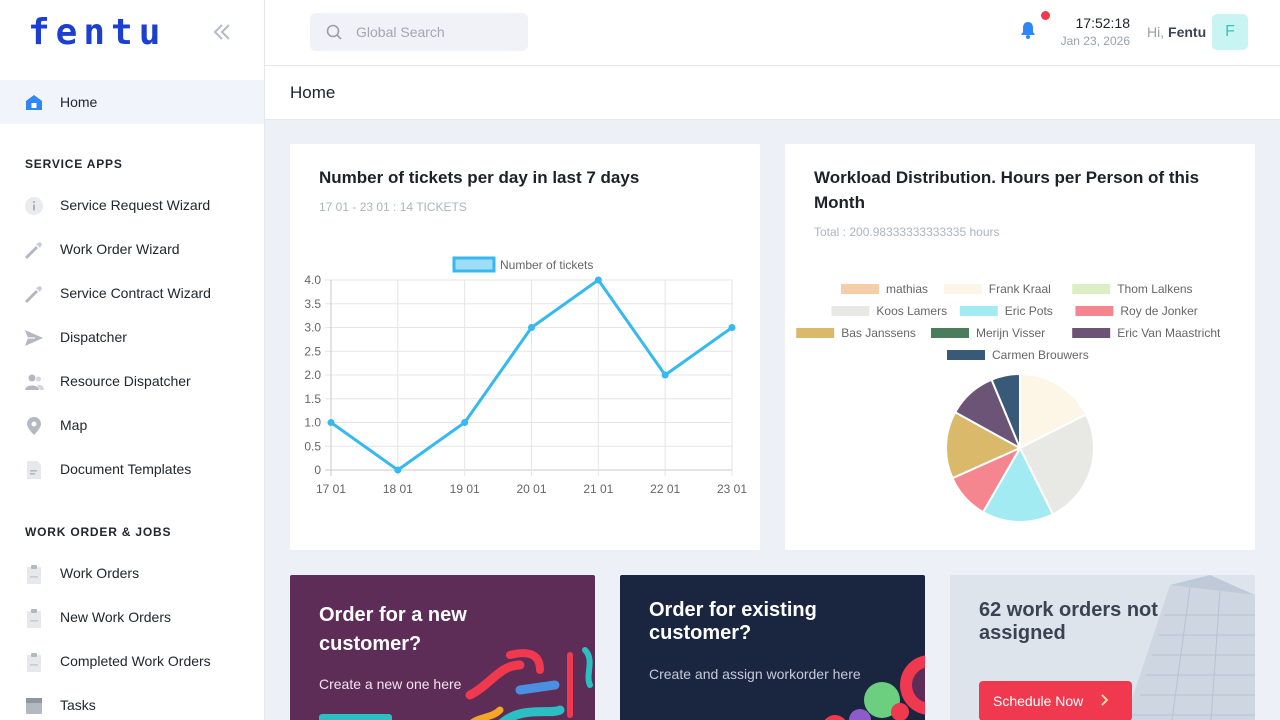 The height and width of the screenshot is (720, 1280). What do you see at coordinates (700, 633) in the screenshot?
I see `existing-customer-title-line2: customer?` at bounding box center [700, 633].